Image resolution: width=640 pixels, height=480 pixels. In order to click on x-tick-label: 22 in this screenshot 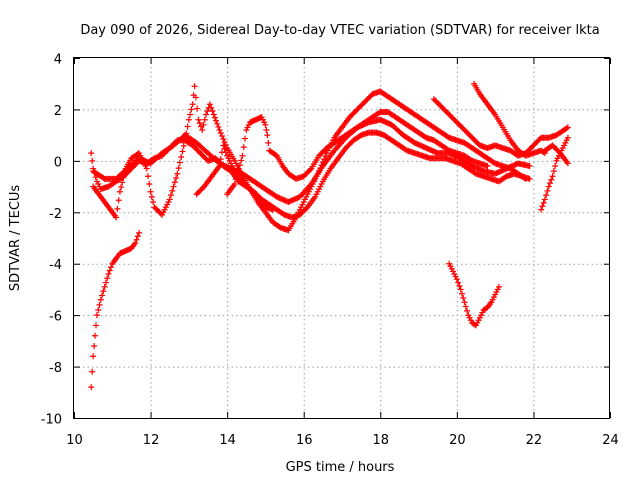, I will do `click(534, 440)`.